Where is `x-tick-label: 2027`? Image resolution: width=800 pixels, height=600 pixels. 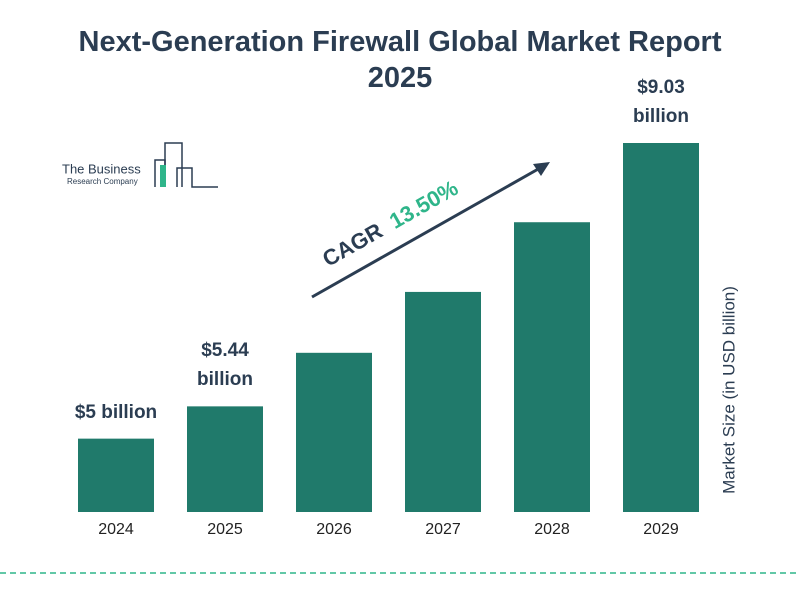 x-tick-label: 2027 is located at coordinates (443, 529).